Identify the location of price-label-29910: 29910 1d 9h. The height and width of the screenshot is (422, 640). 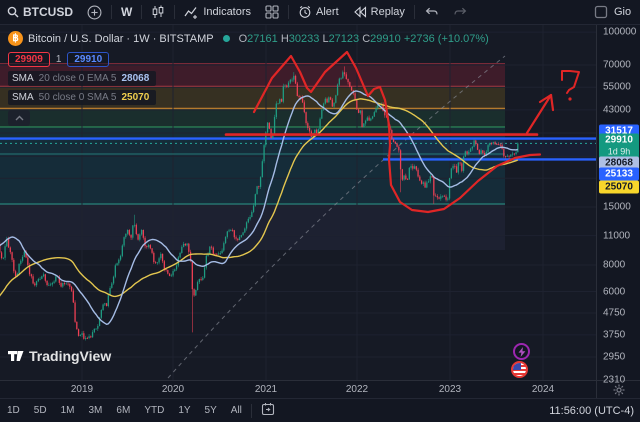
(619, 146).